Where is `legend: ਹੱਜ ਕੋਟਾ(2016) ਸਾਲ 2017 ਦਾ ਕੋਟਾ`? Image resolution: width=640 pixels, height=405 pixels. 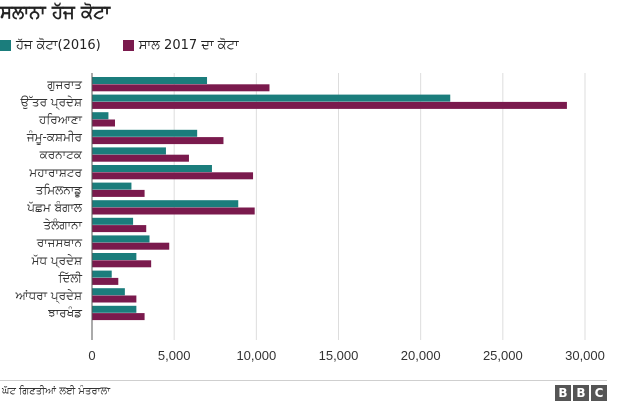
legend: ਹੱਜ ਕੋਟਾ(2016) ਸਾਲ 2017 ਦਾ ਕੋਟਾ is located at coordinates (130, 45).